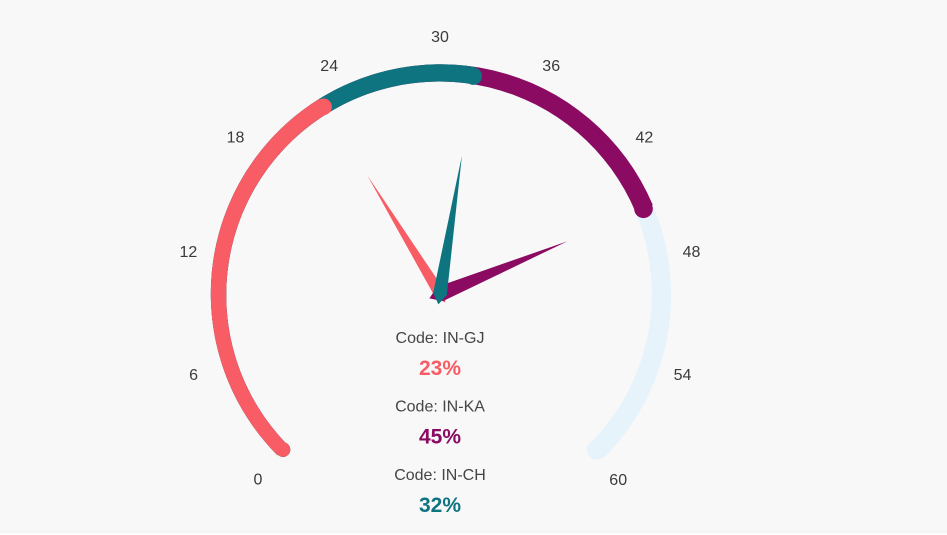 The image size is (947, 535). Describe the element at coordinates (551, 66) in the screenshot. I see `svg-text: 36` at that location.